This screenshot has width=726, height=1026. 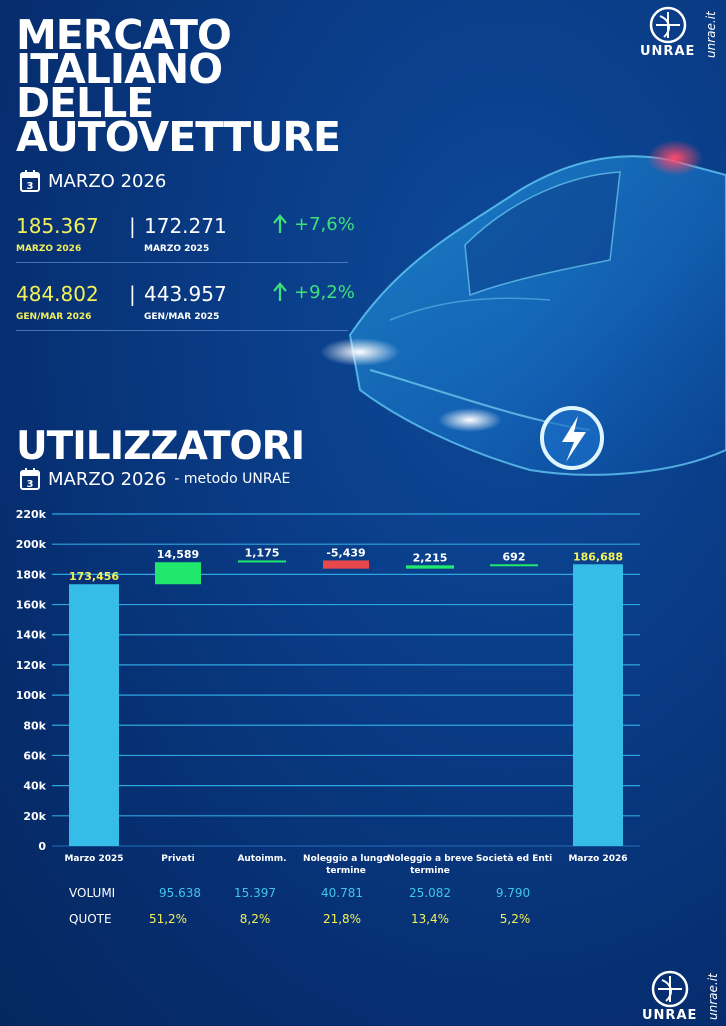 I want to click on quote-societa-enti: 5,2%, so click(x=515, y=919).